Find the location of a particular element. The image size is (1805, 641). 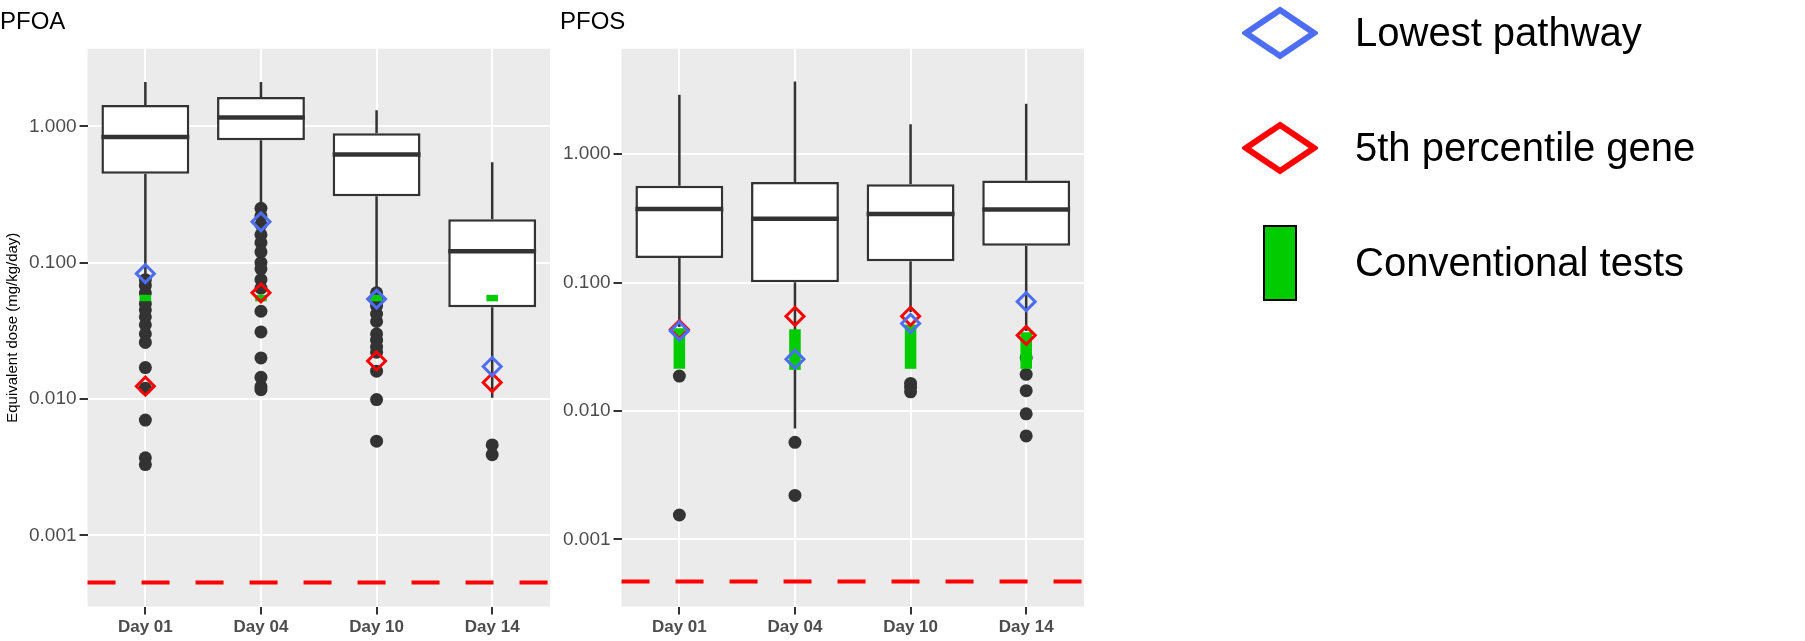

legend-label: 5th percentile gene is located at coordinates (1525, 147).